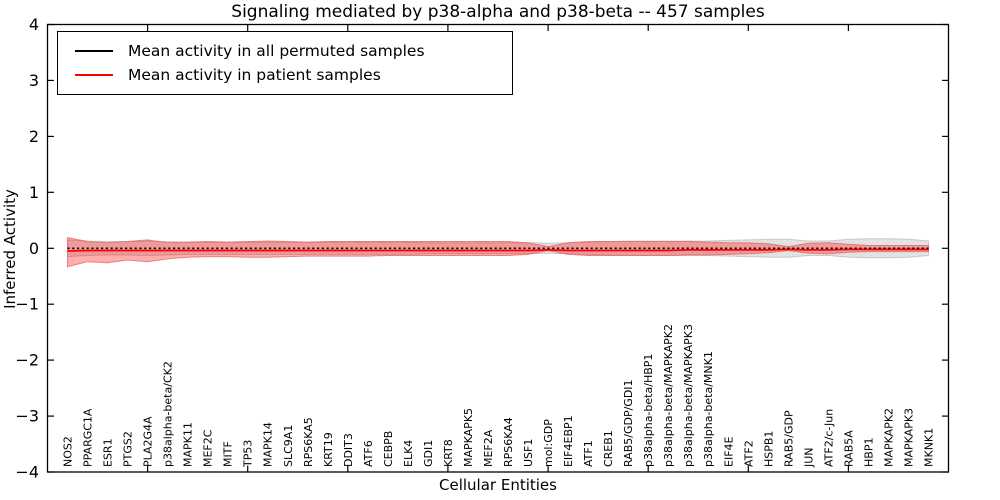  I want to click on x-category-label: RPS6KA5, so click(308, 442).